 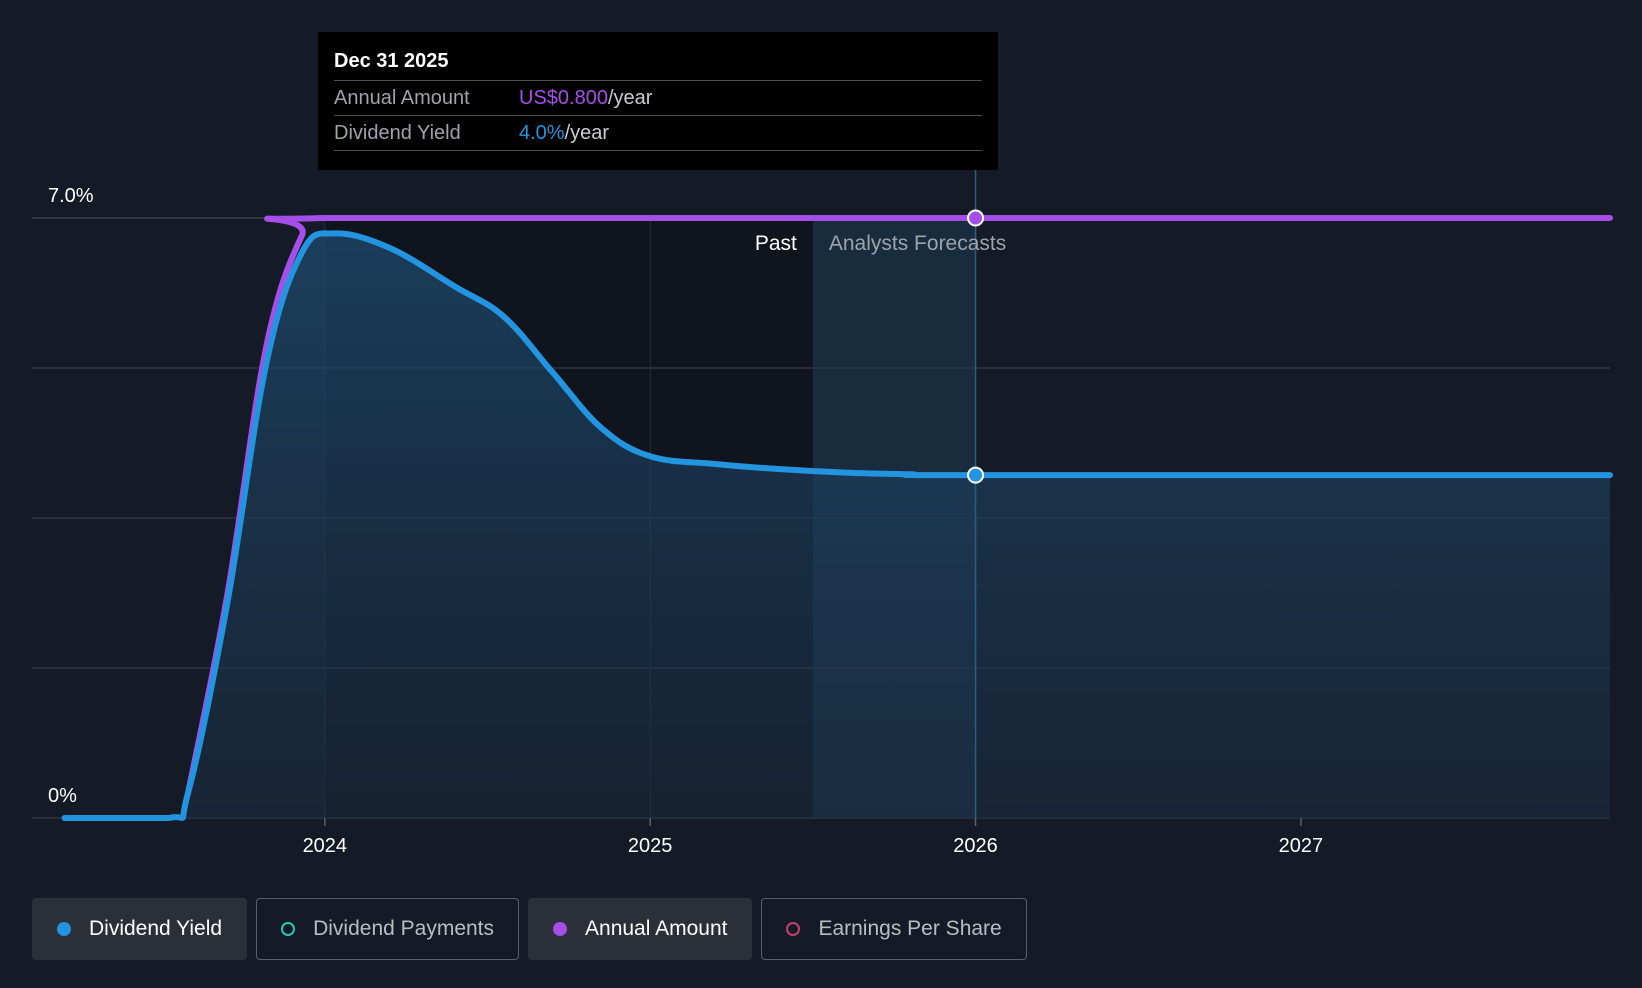 I want to click on legend-dividend-yield: Dividend Yield, so click(x=140, y=929).